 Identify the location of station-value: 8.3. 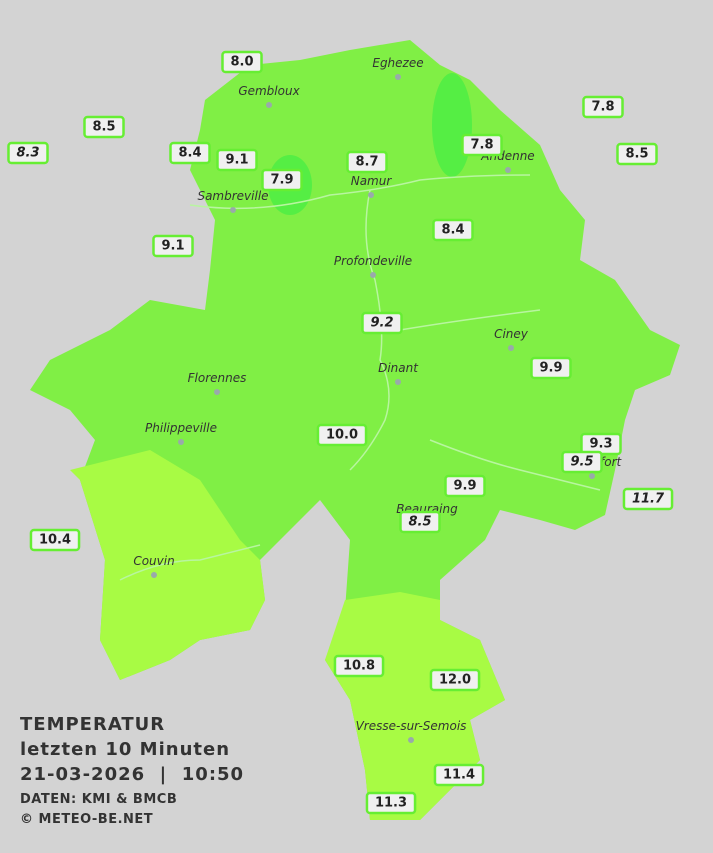
(27, 153).